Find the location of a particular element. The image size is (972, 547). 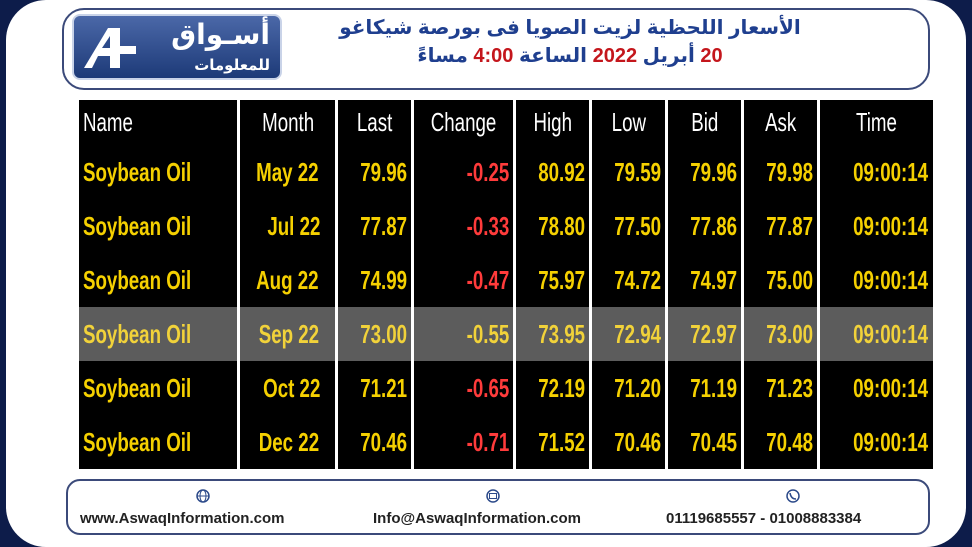

column-header: Time is located at coordinates (876, 122).